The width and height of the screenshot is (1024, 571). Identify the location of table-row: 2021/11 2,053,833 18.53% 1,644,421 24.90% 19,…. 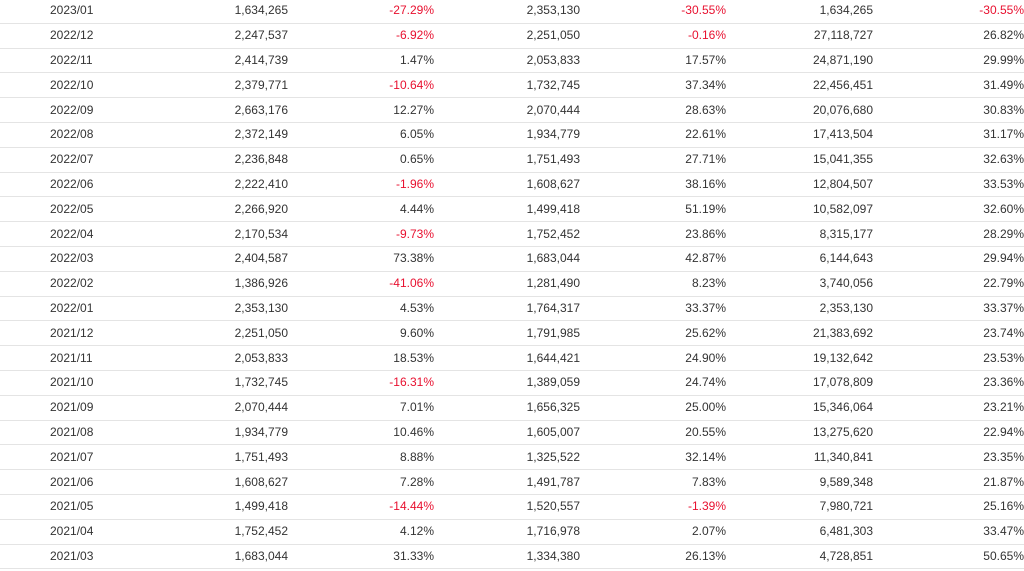
(512, 358).